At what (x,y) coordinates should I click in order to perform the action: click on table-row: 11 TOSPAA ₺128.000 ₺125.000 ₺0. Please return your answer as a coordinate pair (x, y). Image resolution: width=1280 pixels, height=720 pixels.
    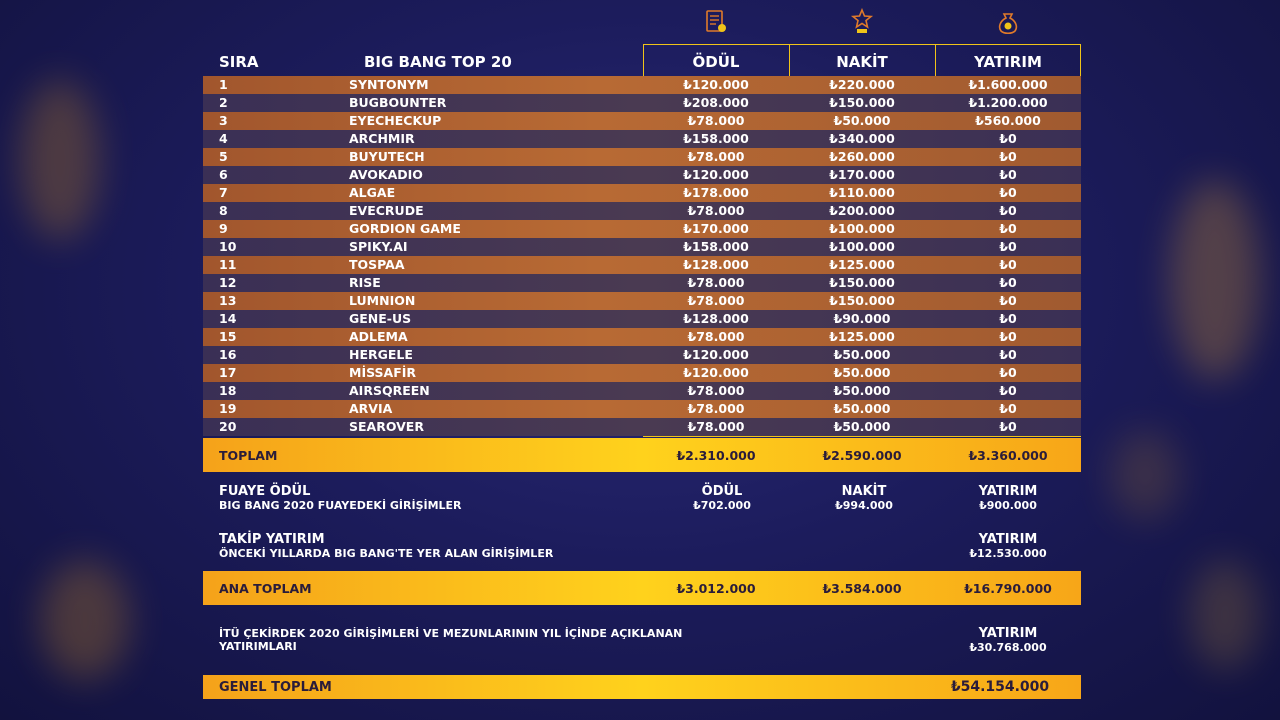
    Looking at the image, I should click on (642, 265).